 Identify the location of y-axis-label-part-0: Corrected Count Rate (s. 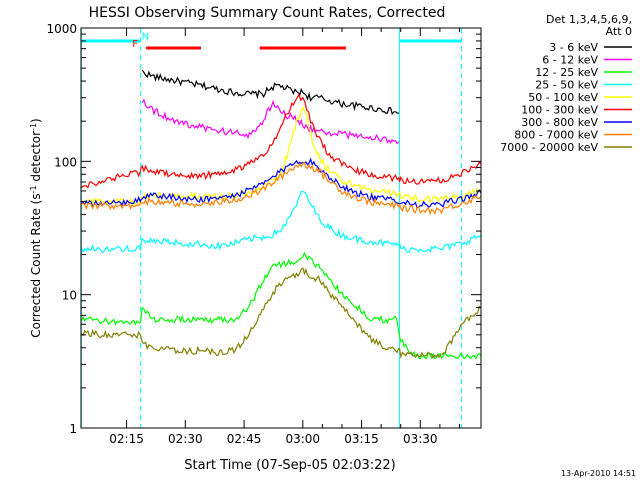
(36, 265).